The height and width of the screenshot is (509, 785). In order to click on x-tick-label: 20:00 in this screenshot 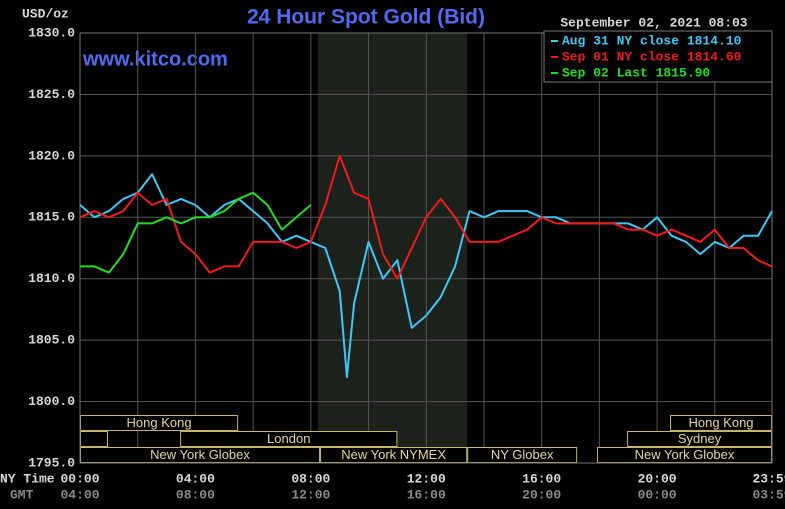, I will do `click(657, 478)`.